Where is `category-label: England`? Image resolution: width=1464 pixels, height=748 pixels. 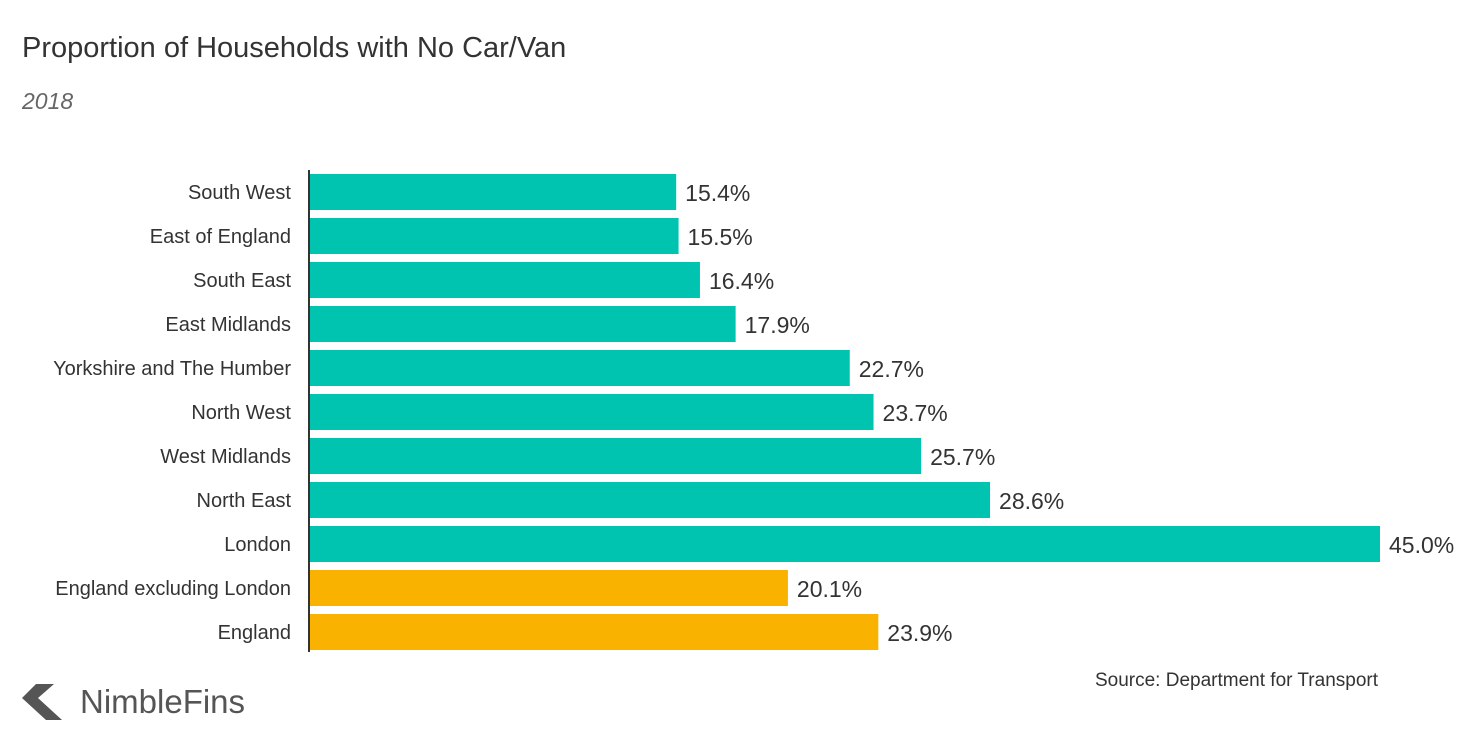 category-label: England is located at coordinates (254, 633).